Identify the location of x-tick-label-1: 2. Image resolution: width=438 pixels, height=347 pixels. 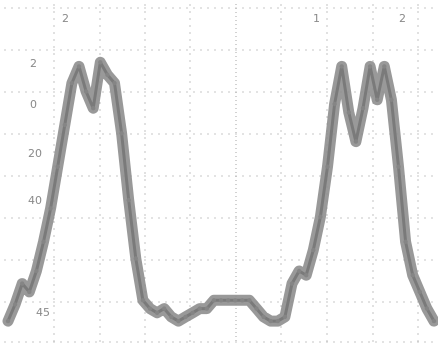
(65, 18).